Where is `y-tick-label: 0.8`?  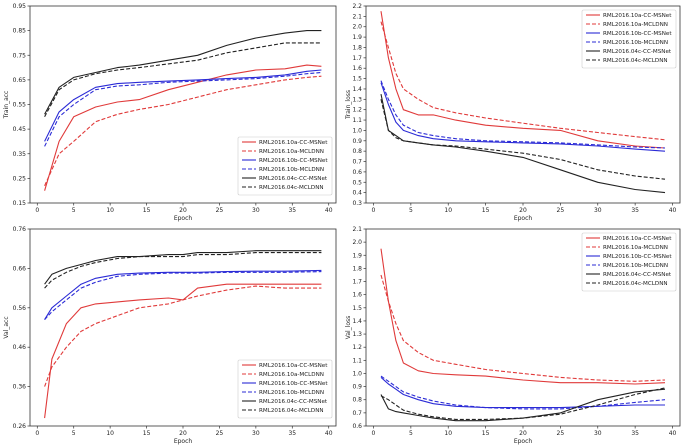 y-tick-label: 0.8 is located at coordinates (357, 151).